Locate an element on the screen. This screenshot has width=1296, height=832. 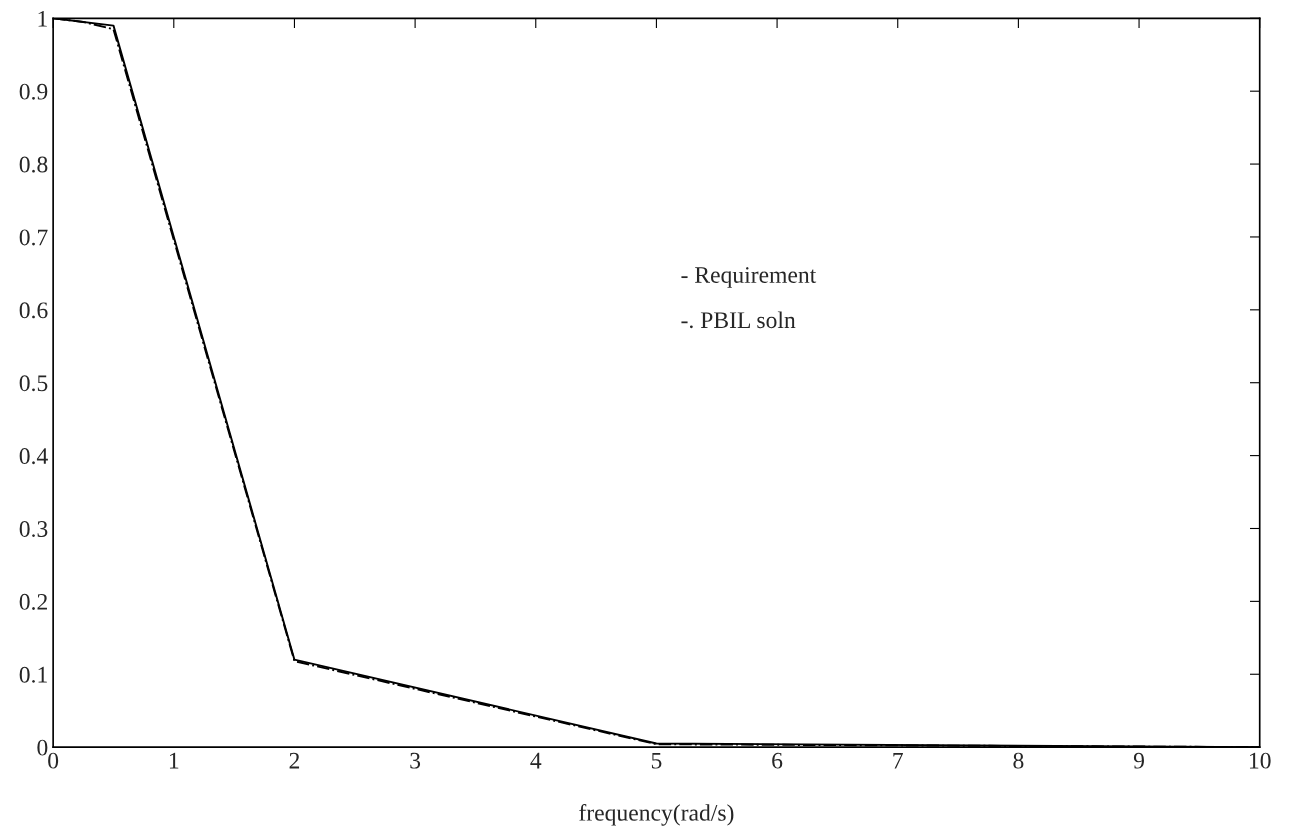
x-tick-label: 4 is located at coordinates (536, 760).